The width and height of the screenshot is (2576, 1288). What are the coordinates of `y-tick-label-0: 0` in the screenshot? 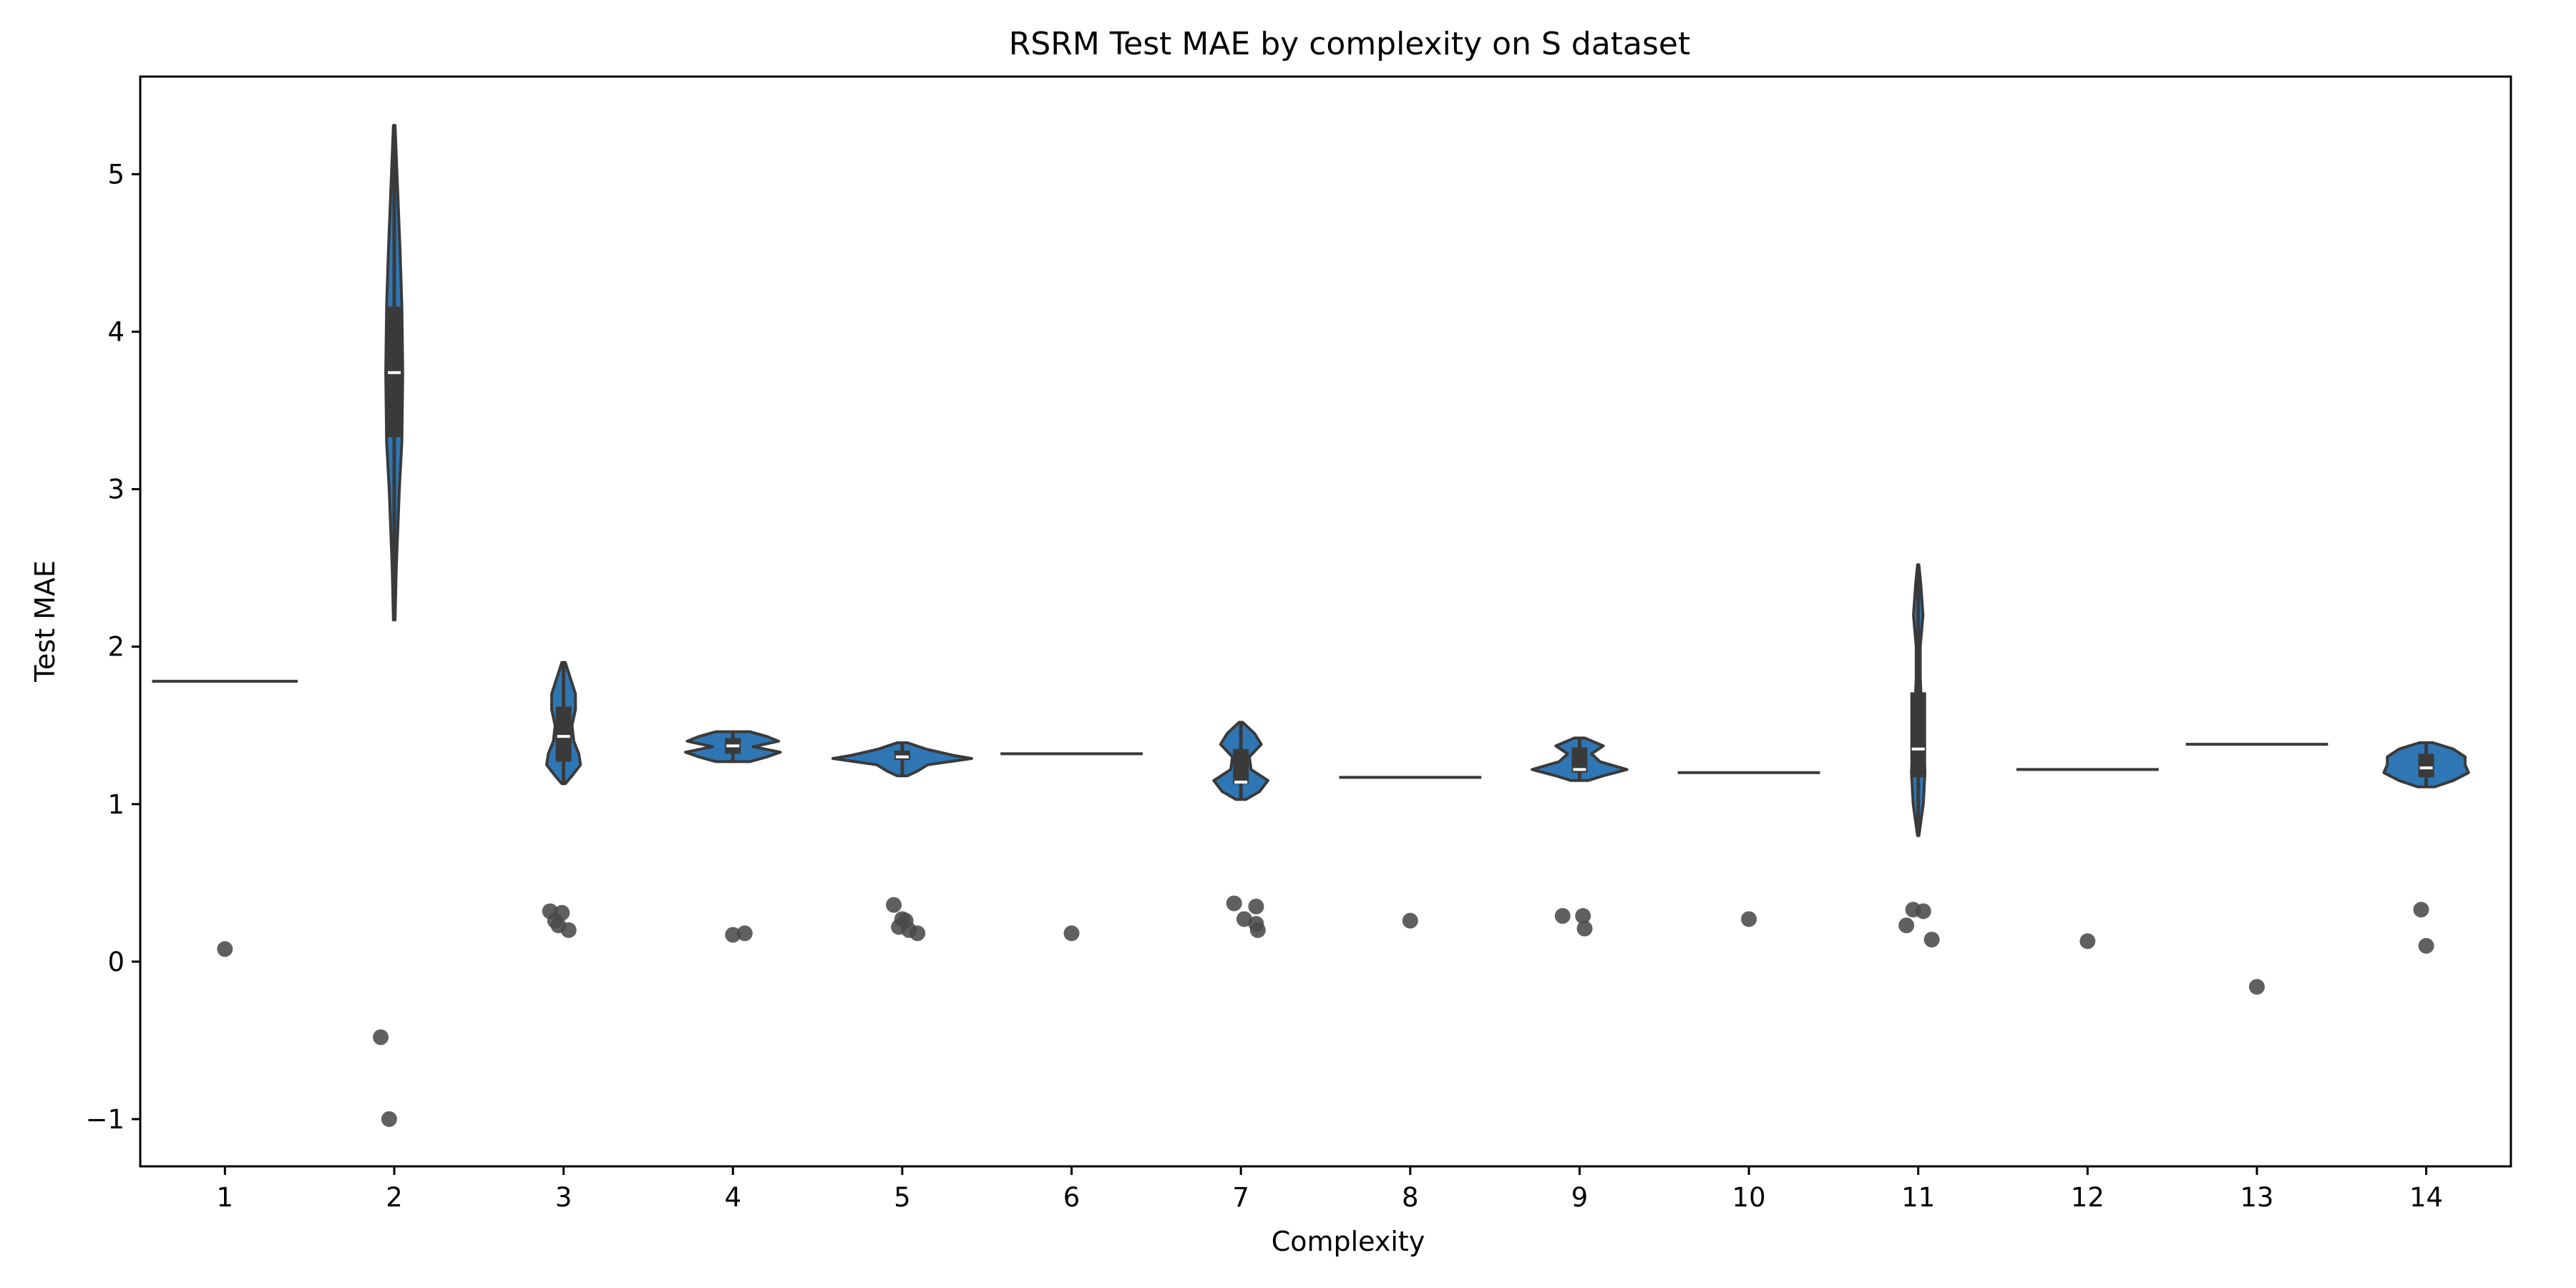 It's located at (116, 962).